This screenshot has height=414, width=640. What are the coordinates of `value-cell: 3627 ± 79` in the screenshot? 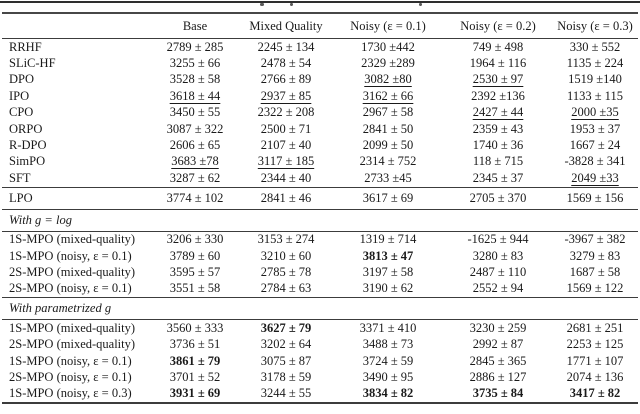 It's located at (286, 327).